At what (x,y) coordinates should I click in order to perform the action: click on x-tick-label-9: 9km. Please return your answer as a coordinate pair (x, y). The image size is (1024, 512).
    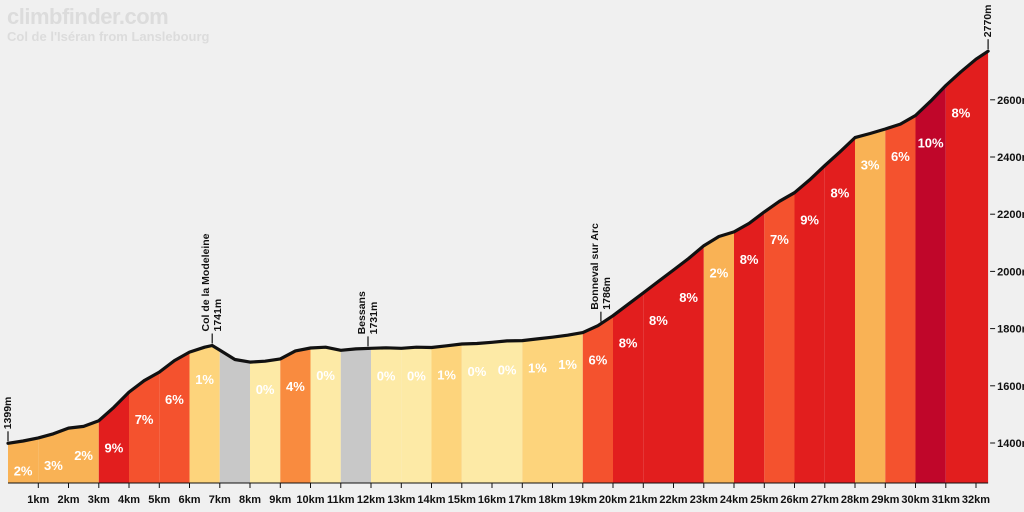
    Looking at the image, I should click on (280, 500).